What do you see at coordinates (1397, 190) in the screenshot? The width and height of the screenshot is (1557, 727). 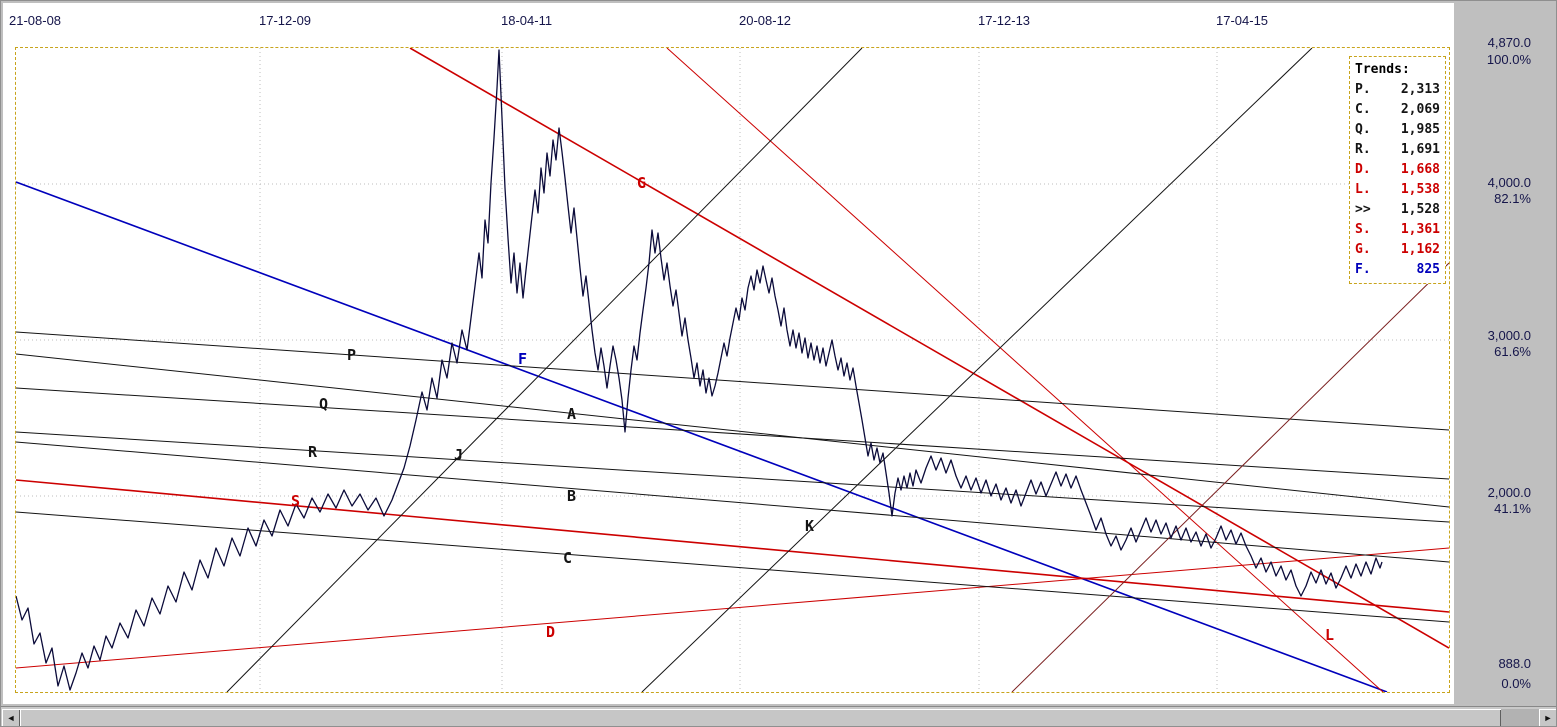 I see `trend-legend-row: L. 1,538` at bounding box center [1397, 190].